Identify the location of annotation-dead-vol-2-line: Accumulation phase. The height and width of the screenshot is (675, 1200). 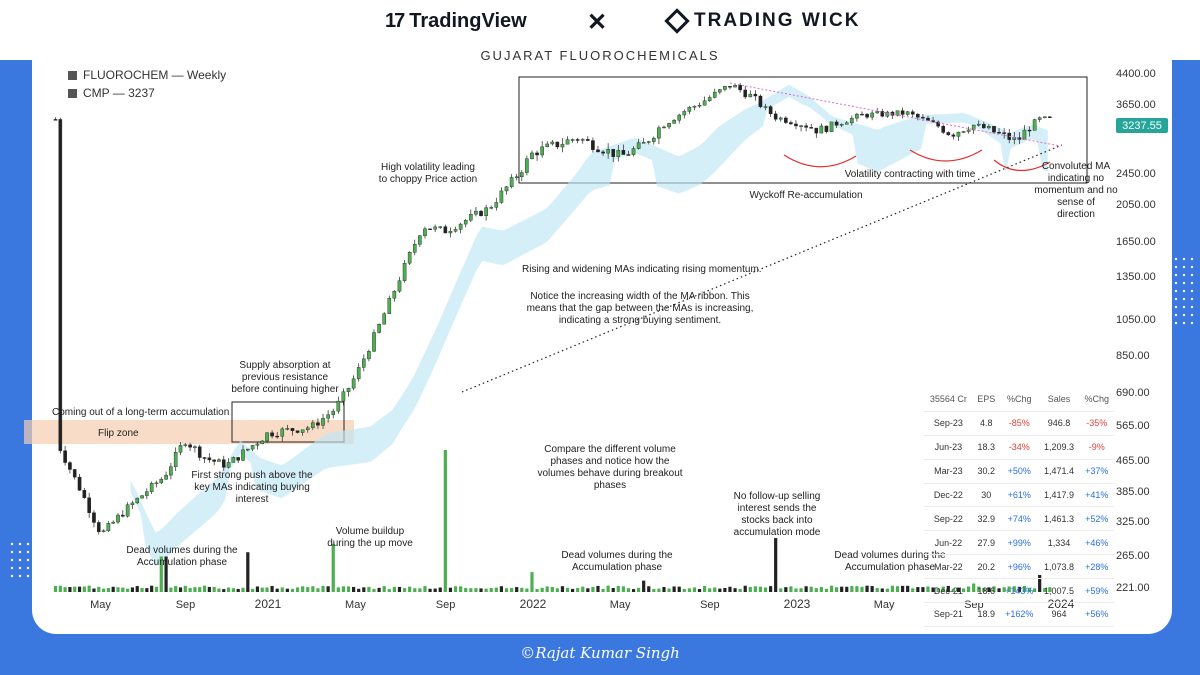
(617, 567).